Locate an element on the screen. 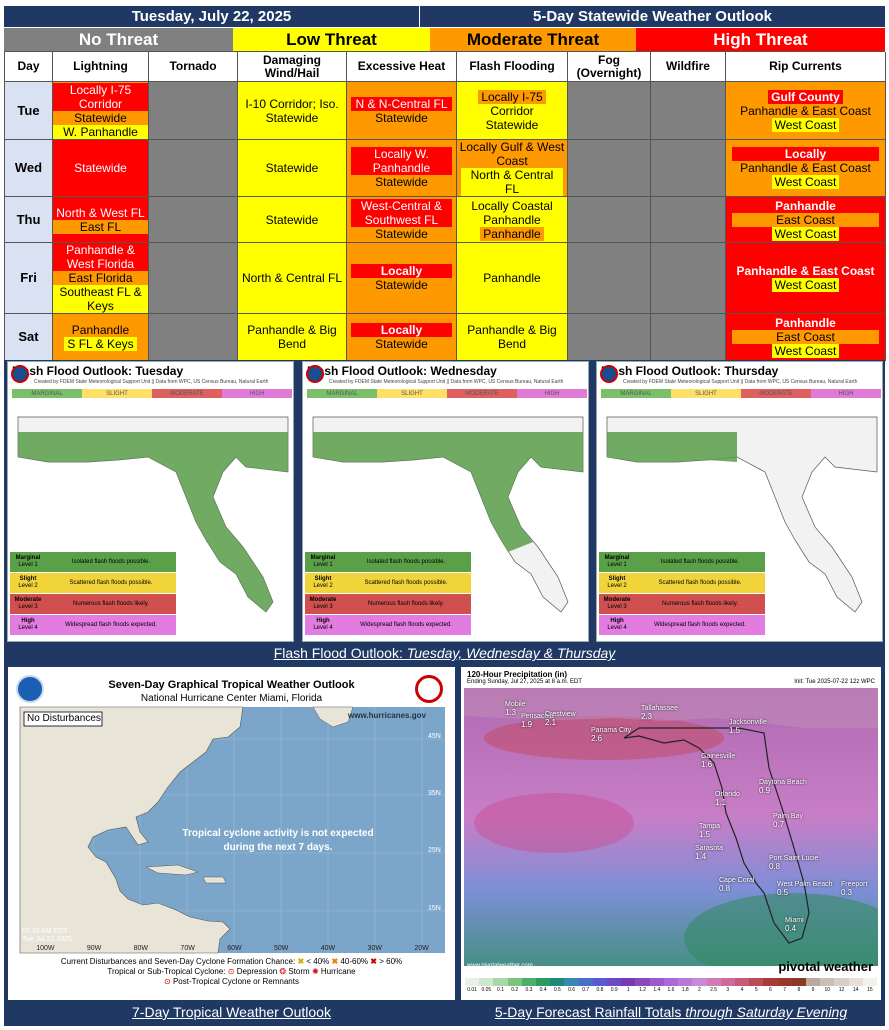 Image resolution: width=889 pixels, height=1030 pixels. rain-city-3: Tallahassee 2.3 is located at coordinates (659, 713).